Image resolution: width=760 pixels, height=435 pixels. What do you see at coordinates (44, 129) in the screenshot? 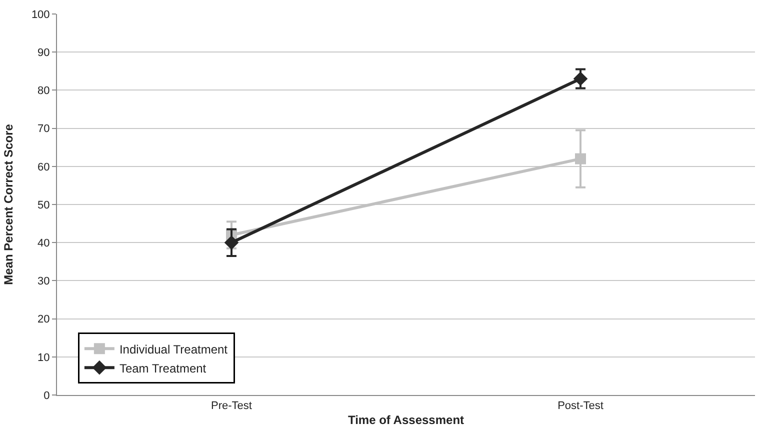
I see `y-tick-label: 70` at bounding box center [44, 129].